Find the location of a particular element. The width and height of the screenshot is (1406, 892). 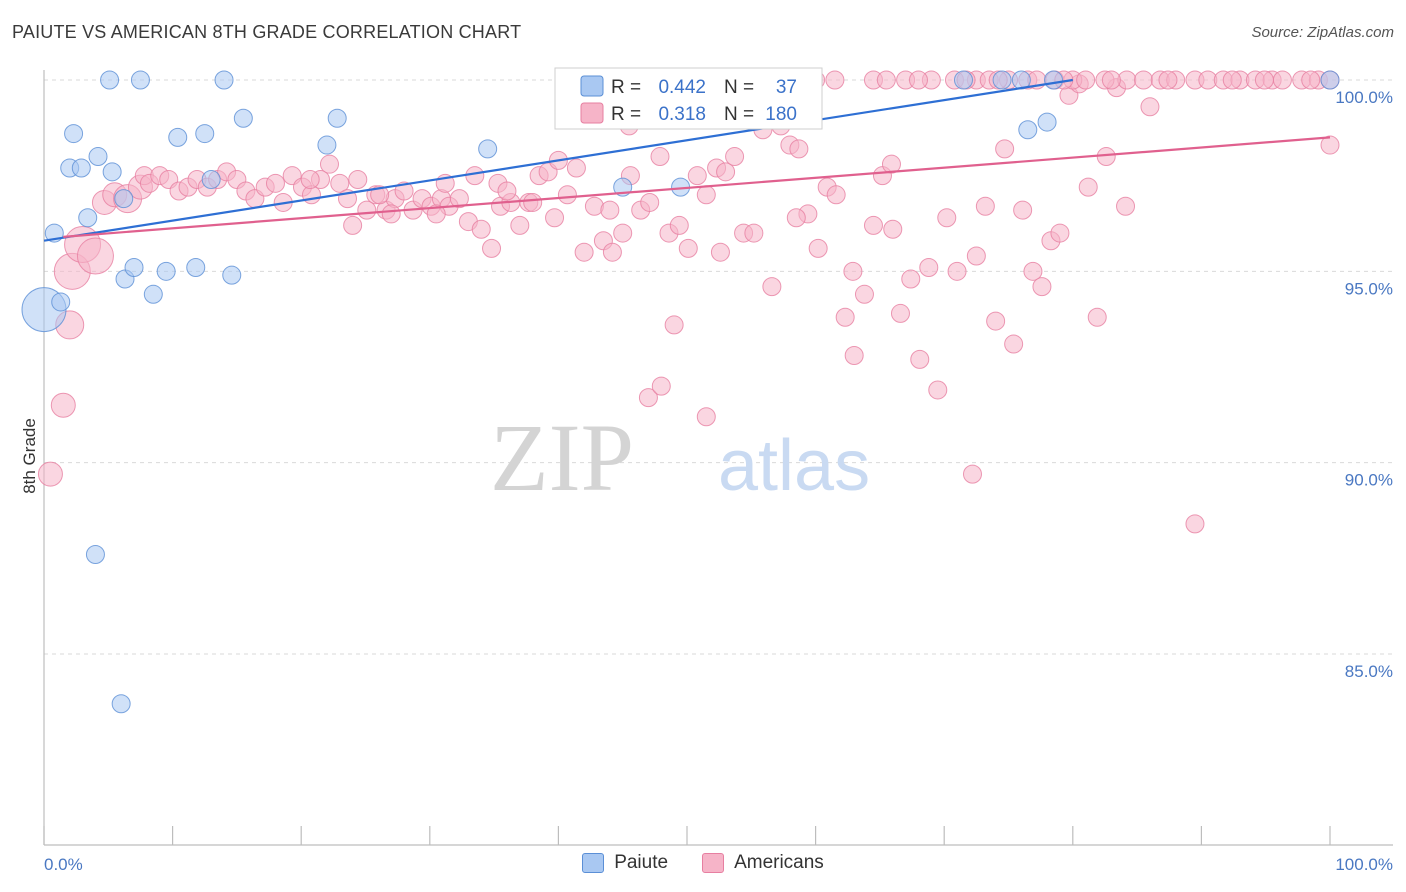

legend-swatch-americans is located at coordinates (592, 113).